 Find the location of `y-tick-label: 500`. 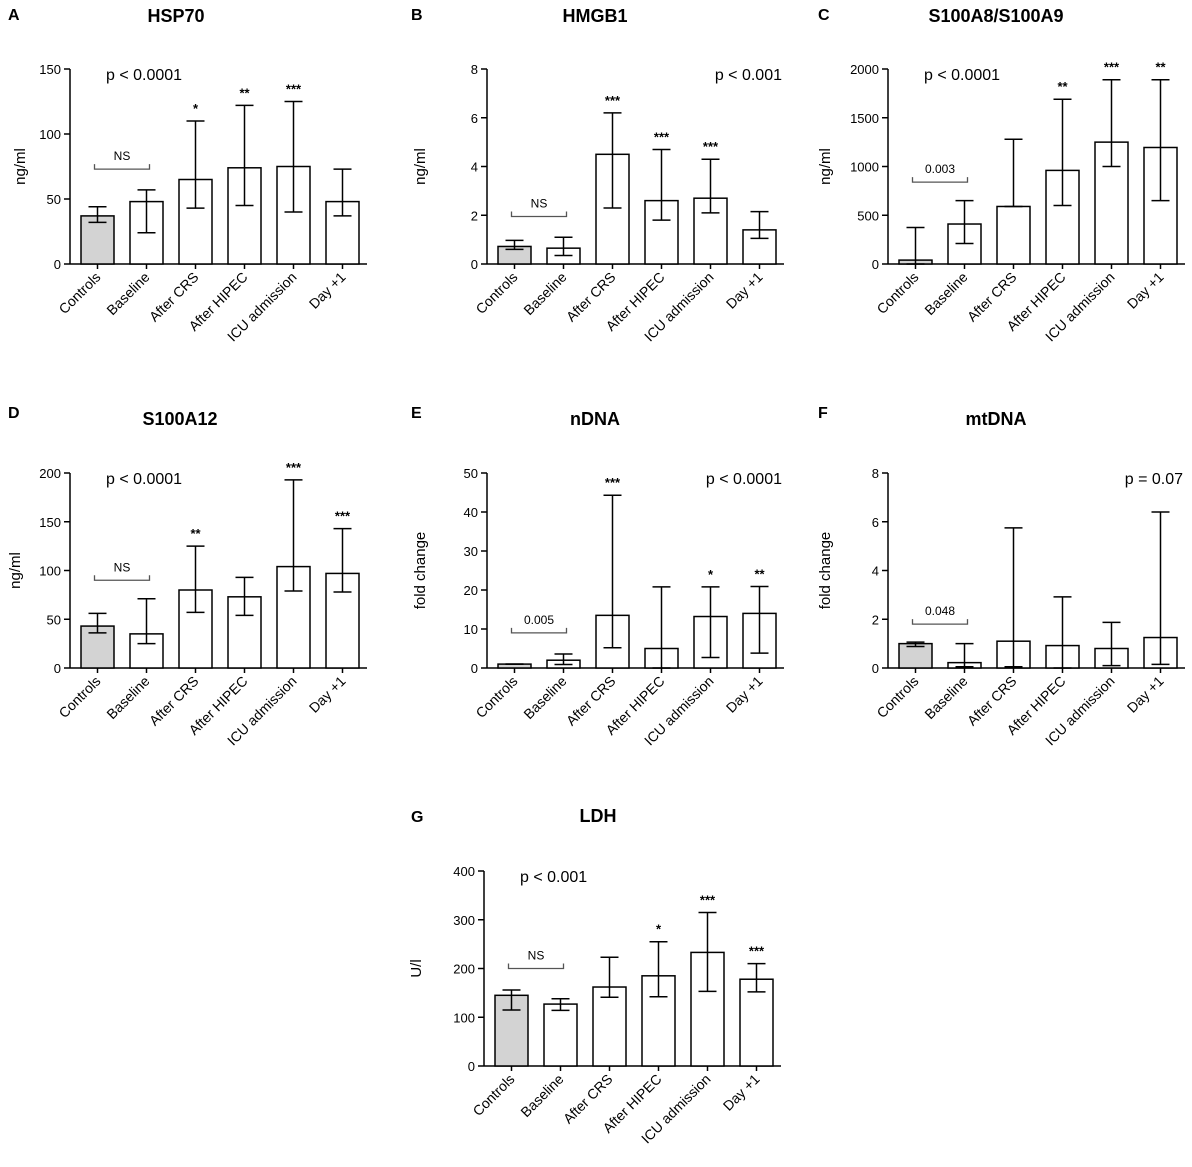

y-tick-label: 500 is located at coordinates (868, 215).